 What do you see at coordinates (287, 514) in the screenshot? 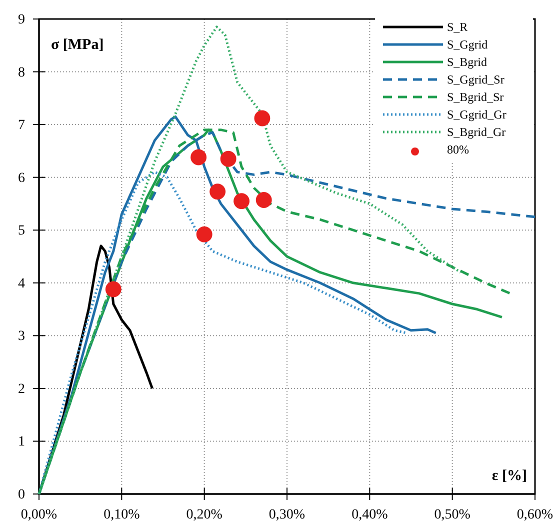
I see `x-tick-label: 0,30%` at bounding box center [287, 514].